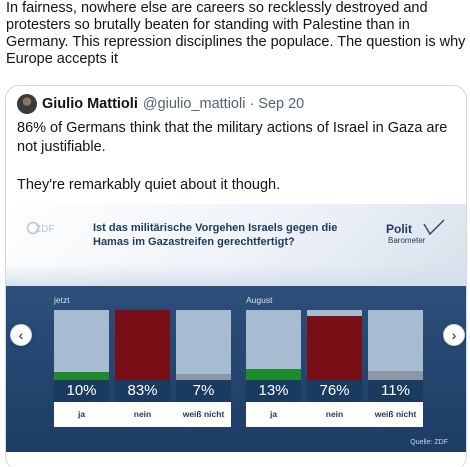 The width and height of the screenshot is (470, 467). Describe the element at coordinates (90, 104) in the screenshot. I see `quoted-author-name: Giulio Mattioli` at that location.